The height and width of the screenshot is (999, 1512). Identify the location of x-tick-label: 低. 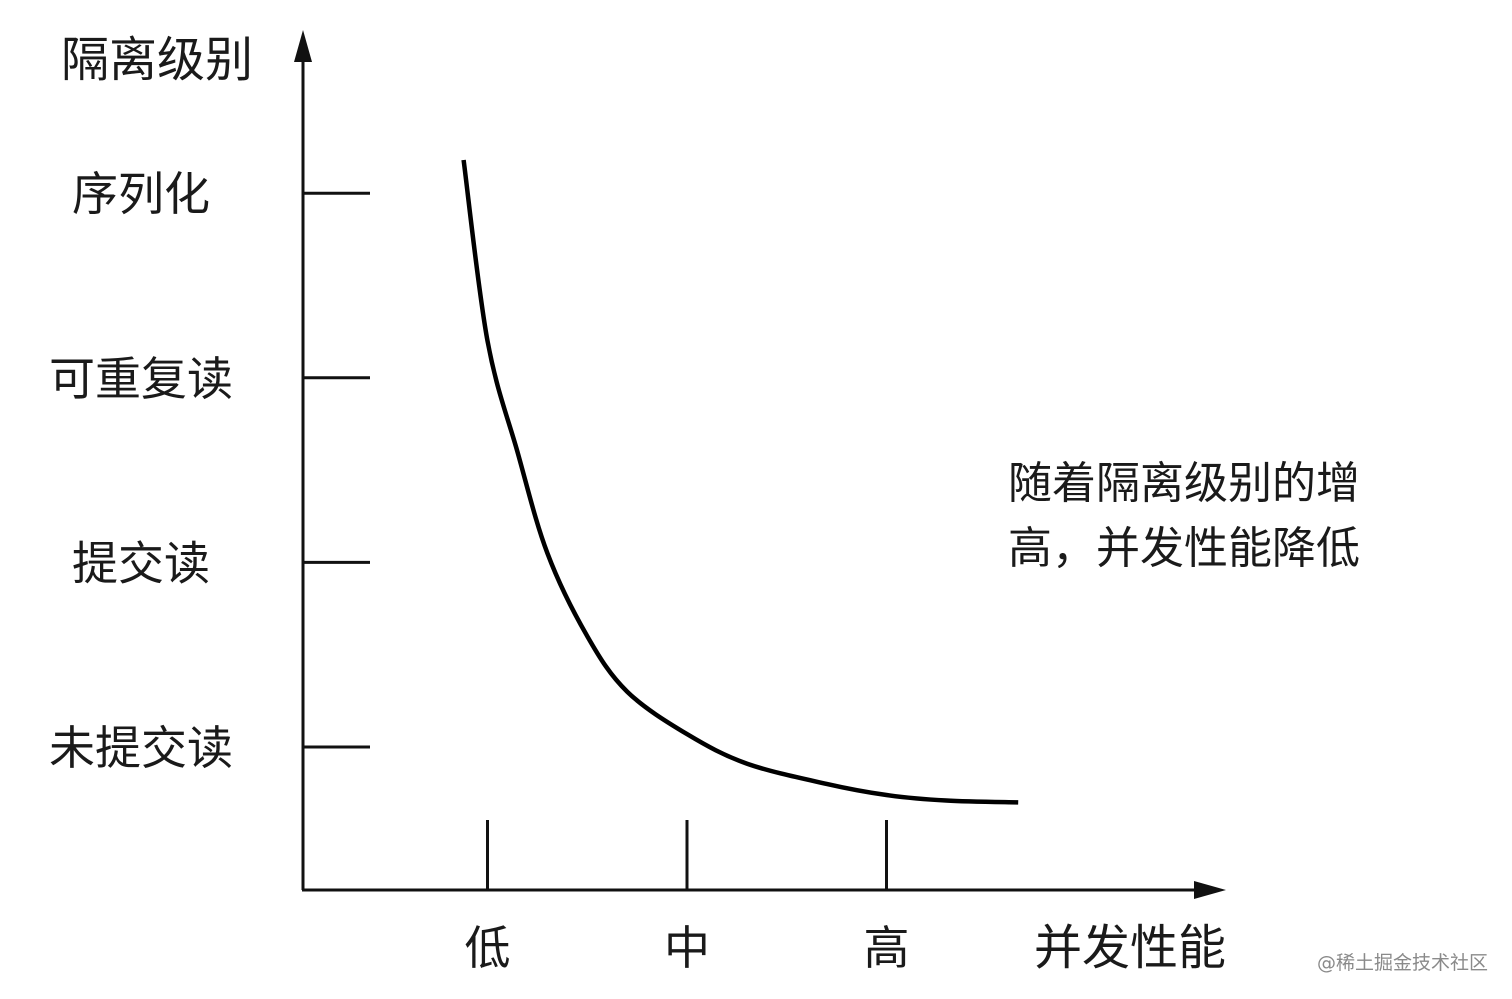
(488, 948).